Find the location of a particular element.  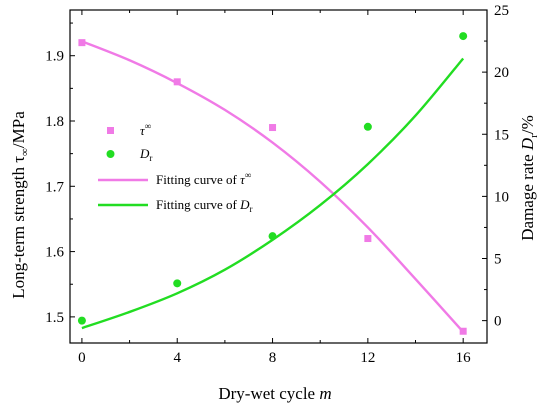

y-left-tick-label: 1.5 is located at coordinates (54, 318).